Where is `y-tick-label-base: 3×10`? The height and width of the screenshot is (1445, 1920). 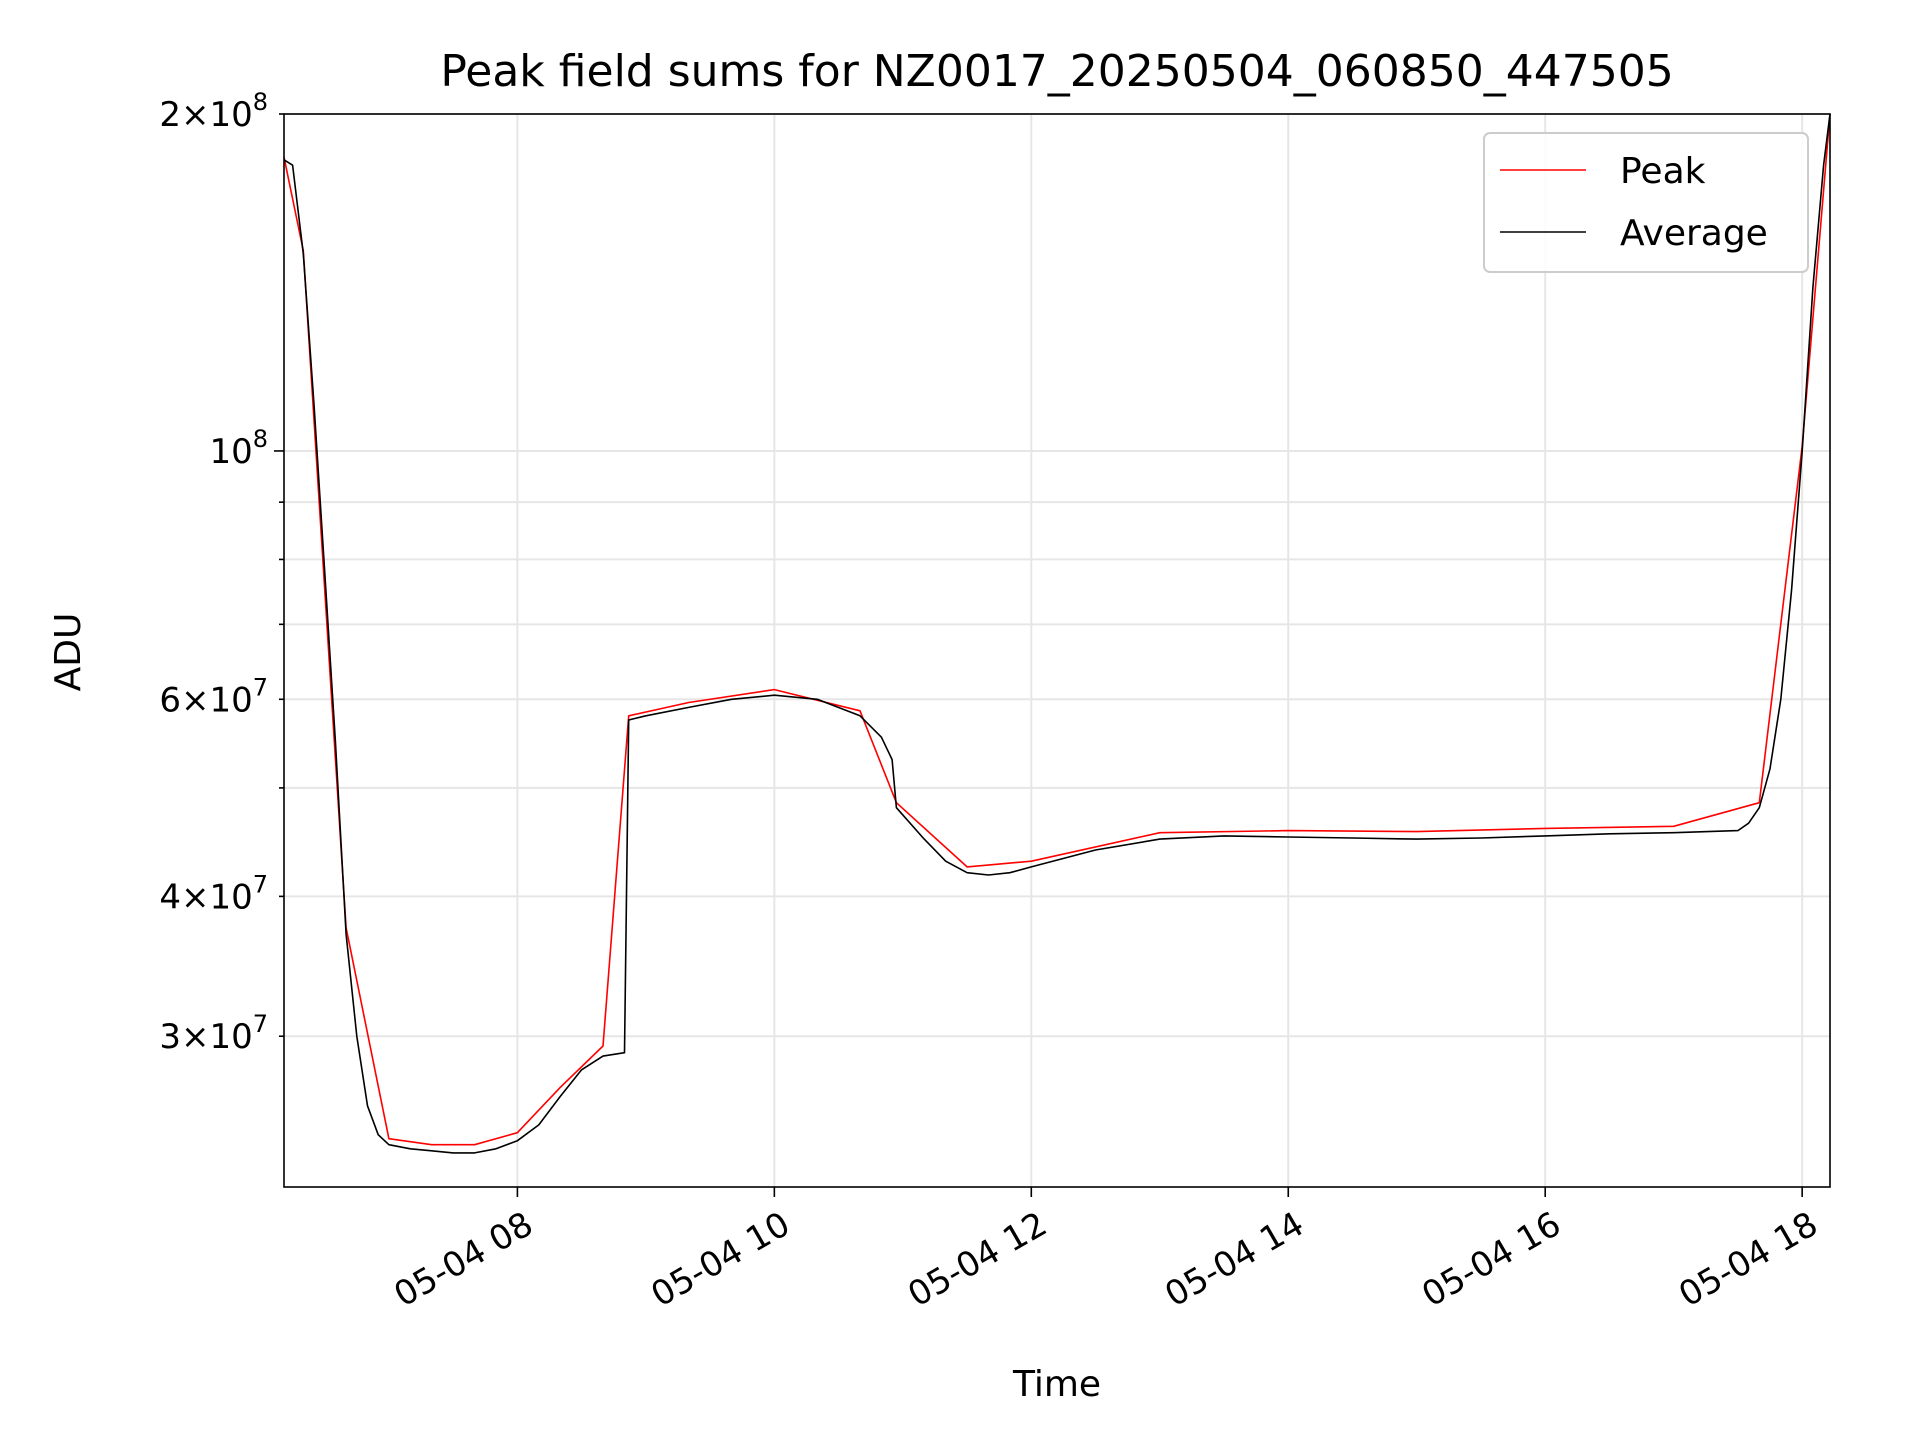
y-tick-label-base: 3×10 is located at coordinates (205, 1037).